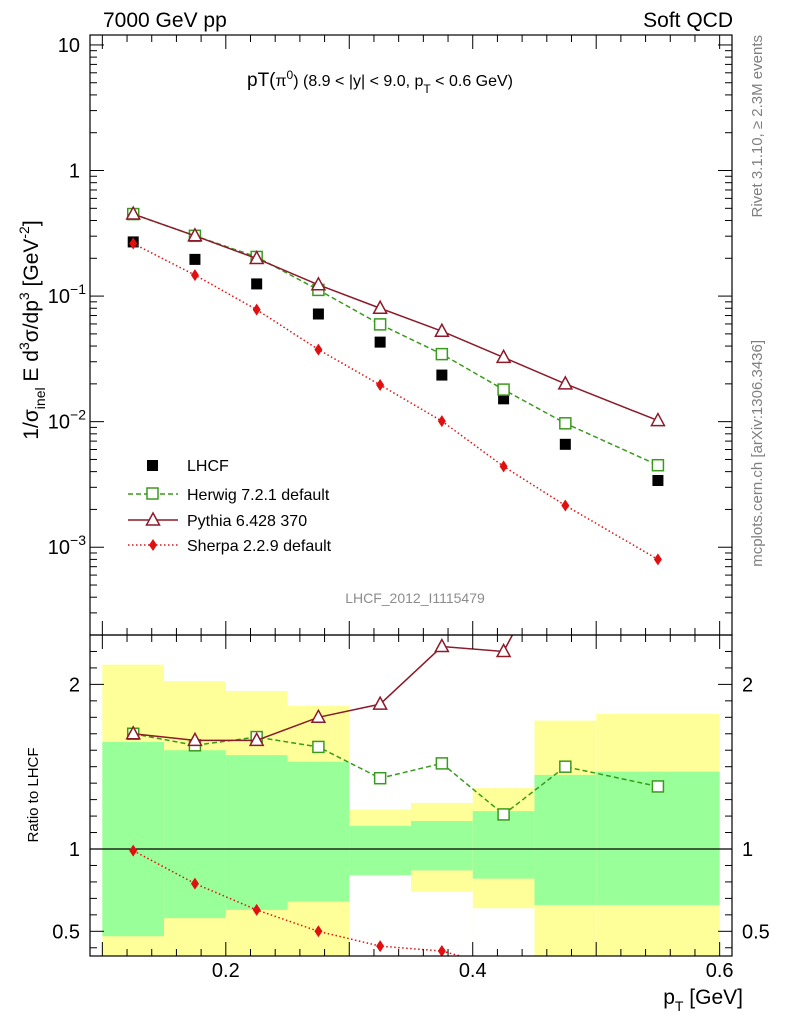  Describe the element at coordinates (720, 971) in the screenshot. I see `x-tick-label: 0.6` at that location.